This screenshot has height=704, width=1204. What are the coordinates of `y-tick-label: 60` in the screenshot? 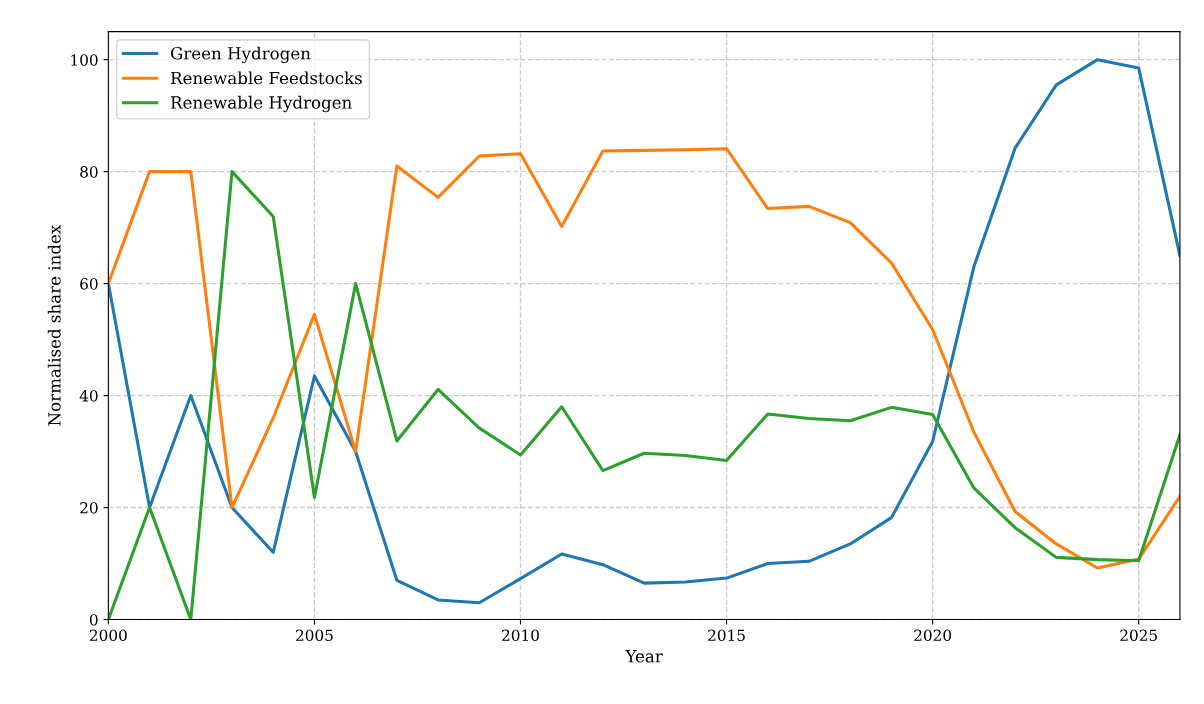 It's located at (89, 284).